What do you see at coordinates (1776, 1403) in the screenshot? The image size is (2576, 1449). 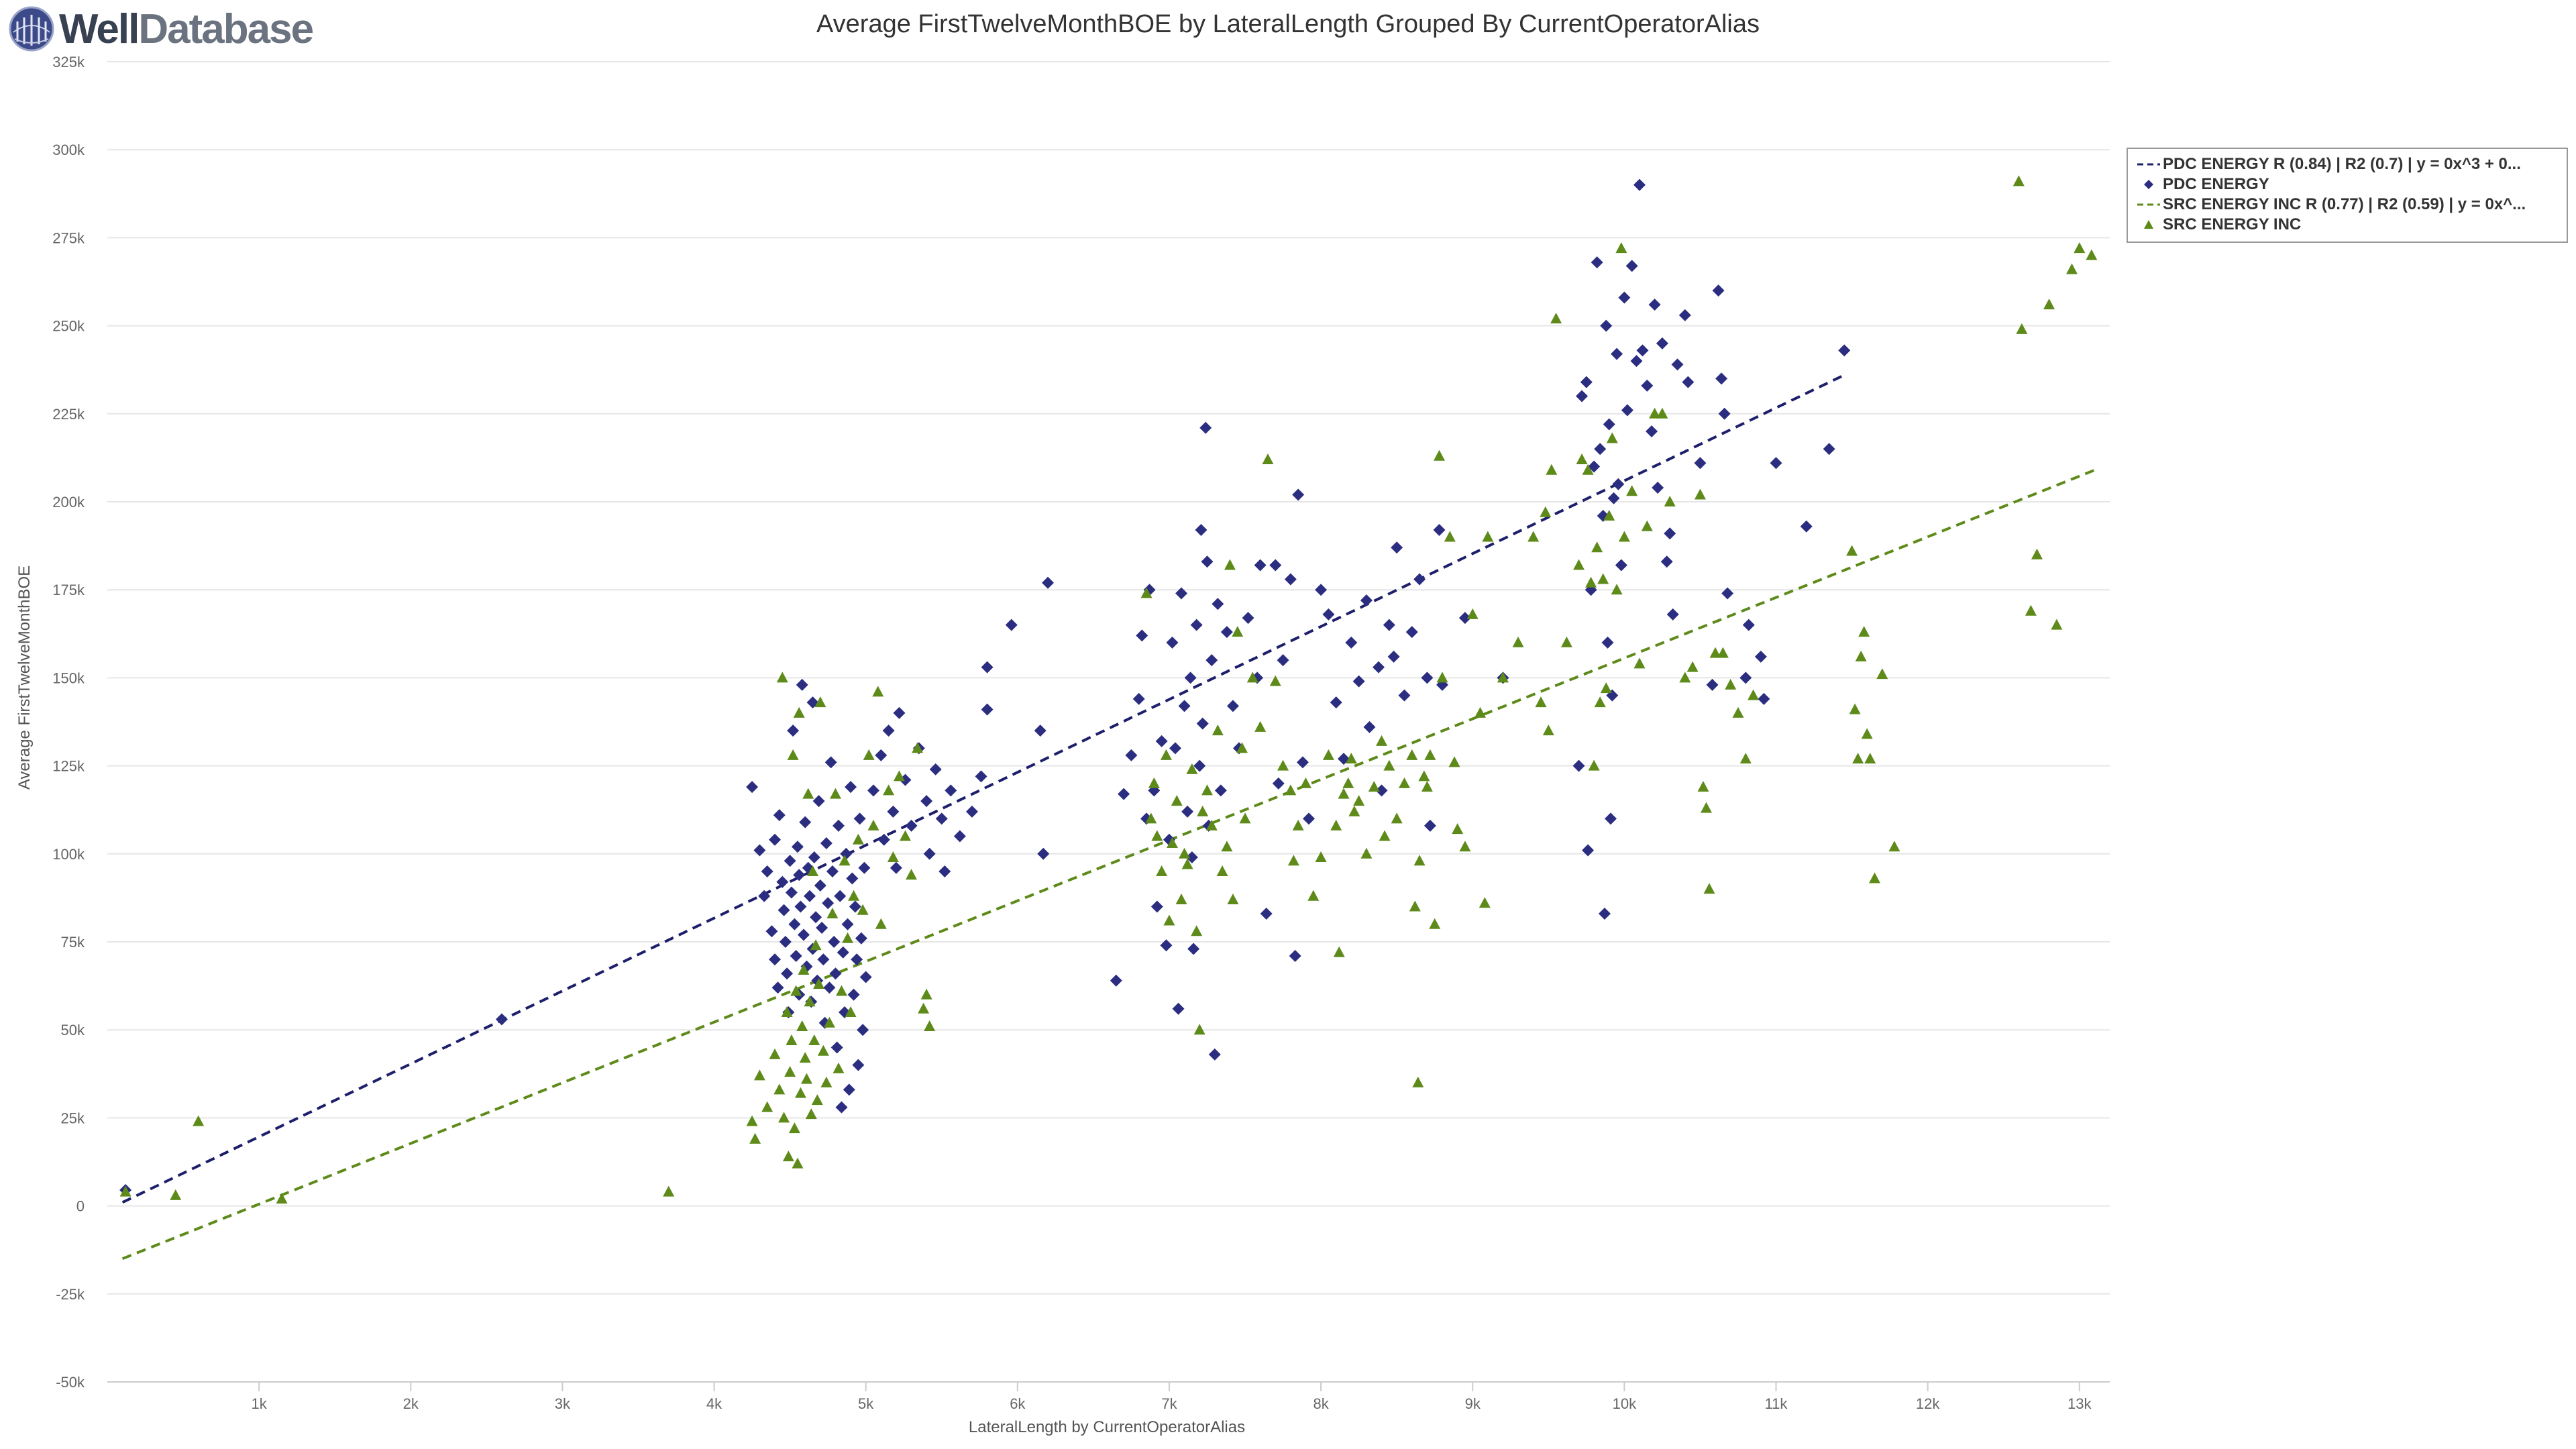 I see `x-tick-label: 11k` at bounding box center [1776, 1403].